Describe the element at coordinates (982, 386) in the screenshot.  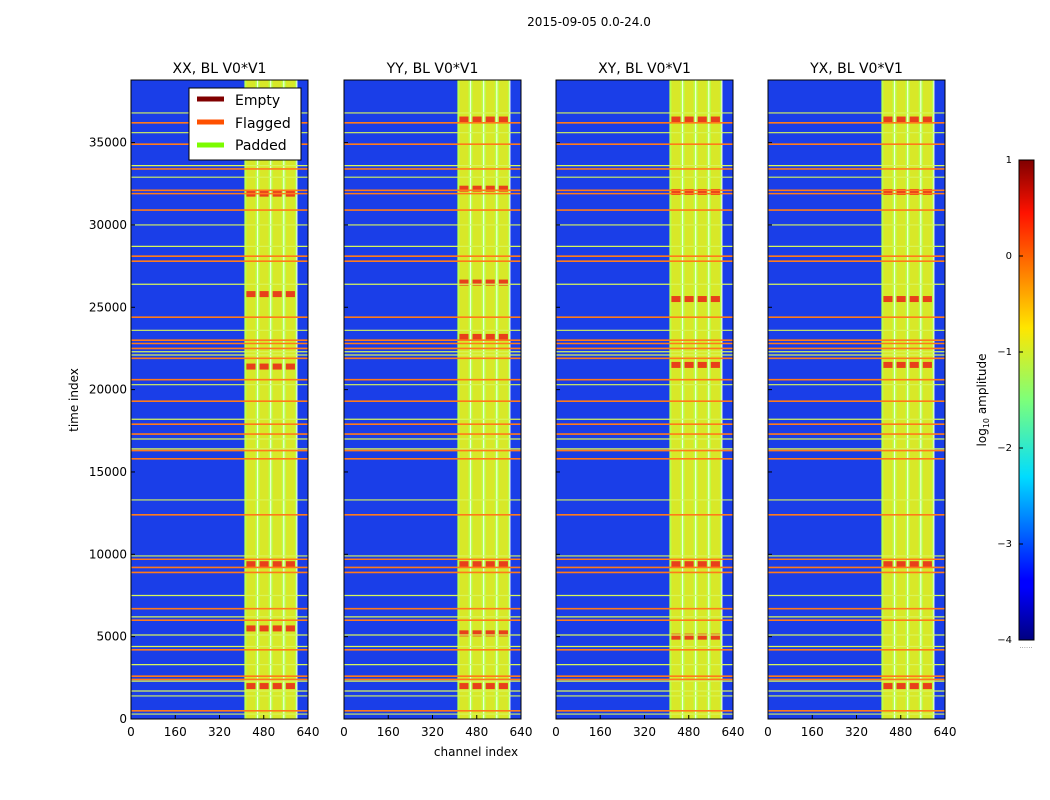
I see `colorbar-label-suffix: amplitude` at that location.